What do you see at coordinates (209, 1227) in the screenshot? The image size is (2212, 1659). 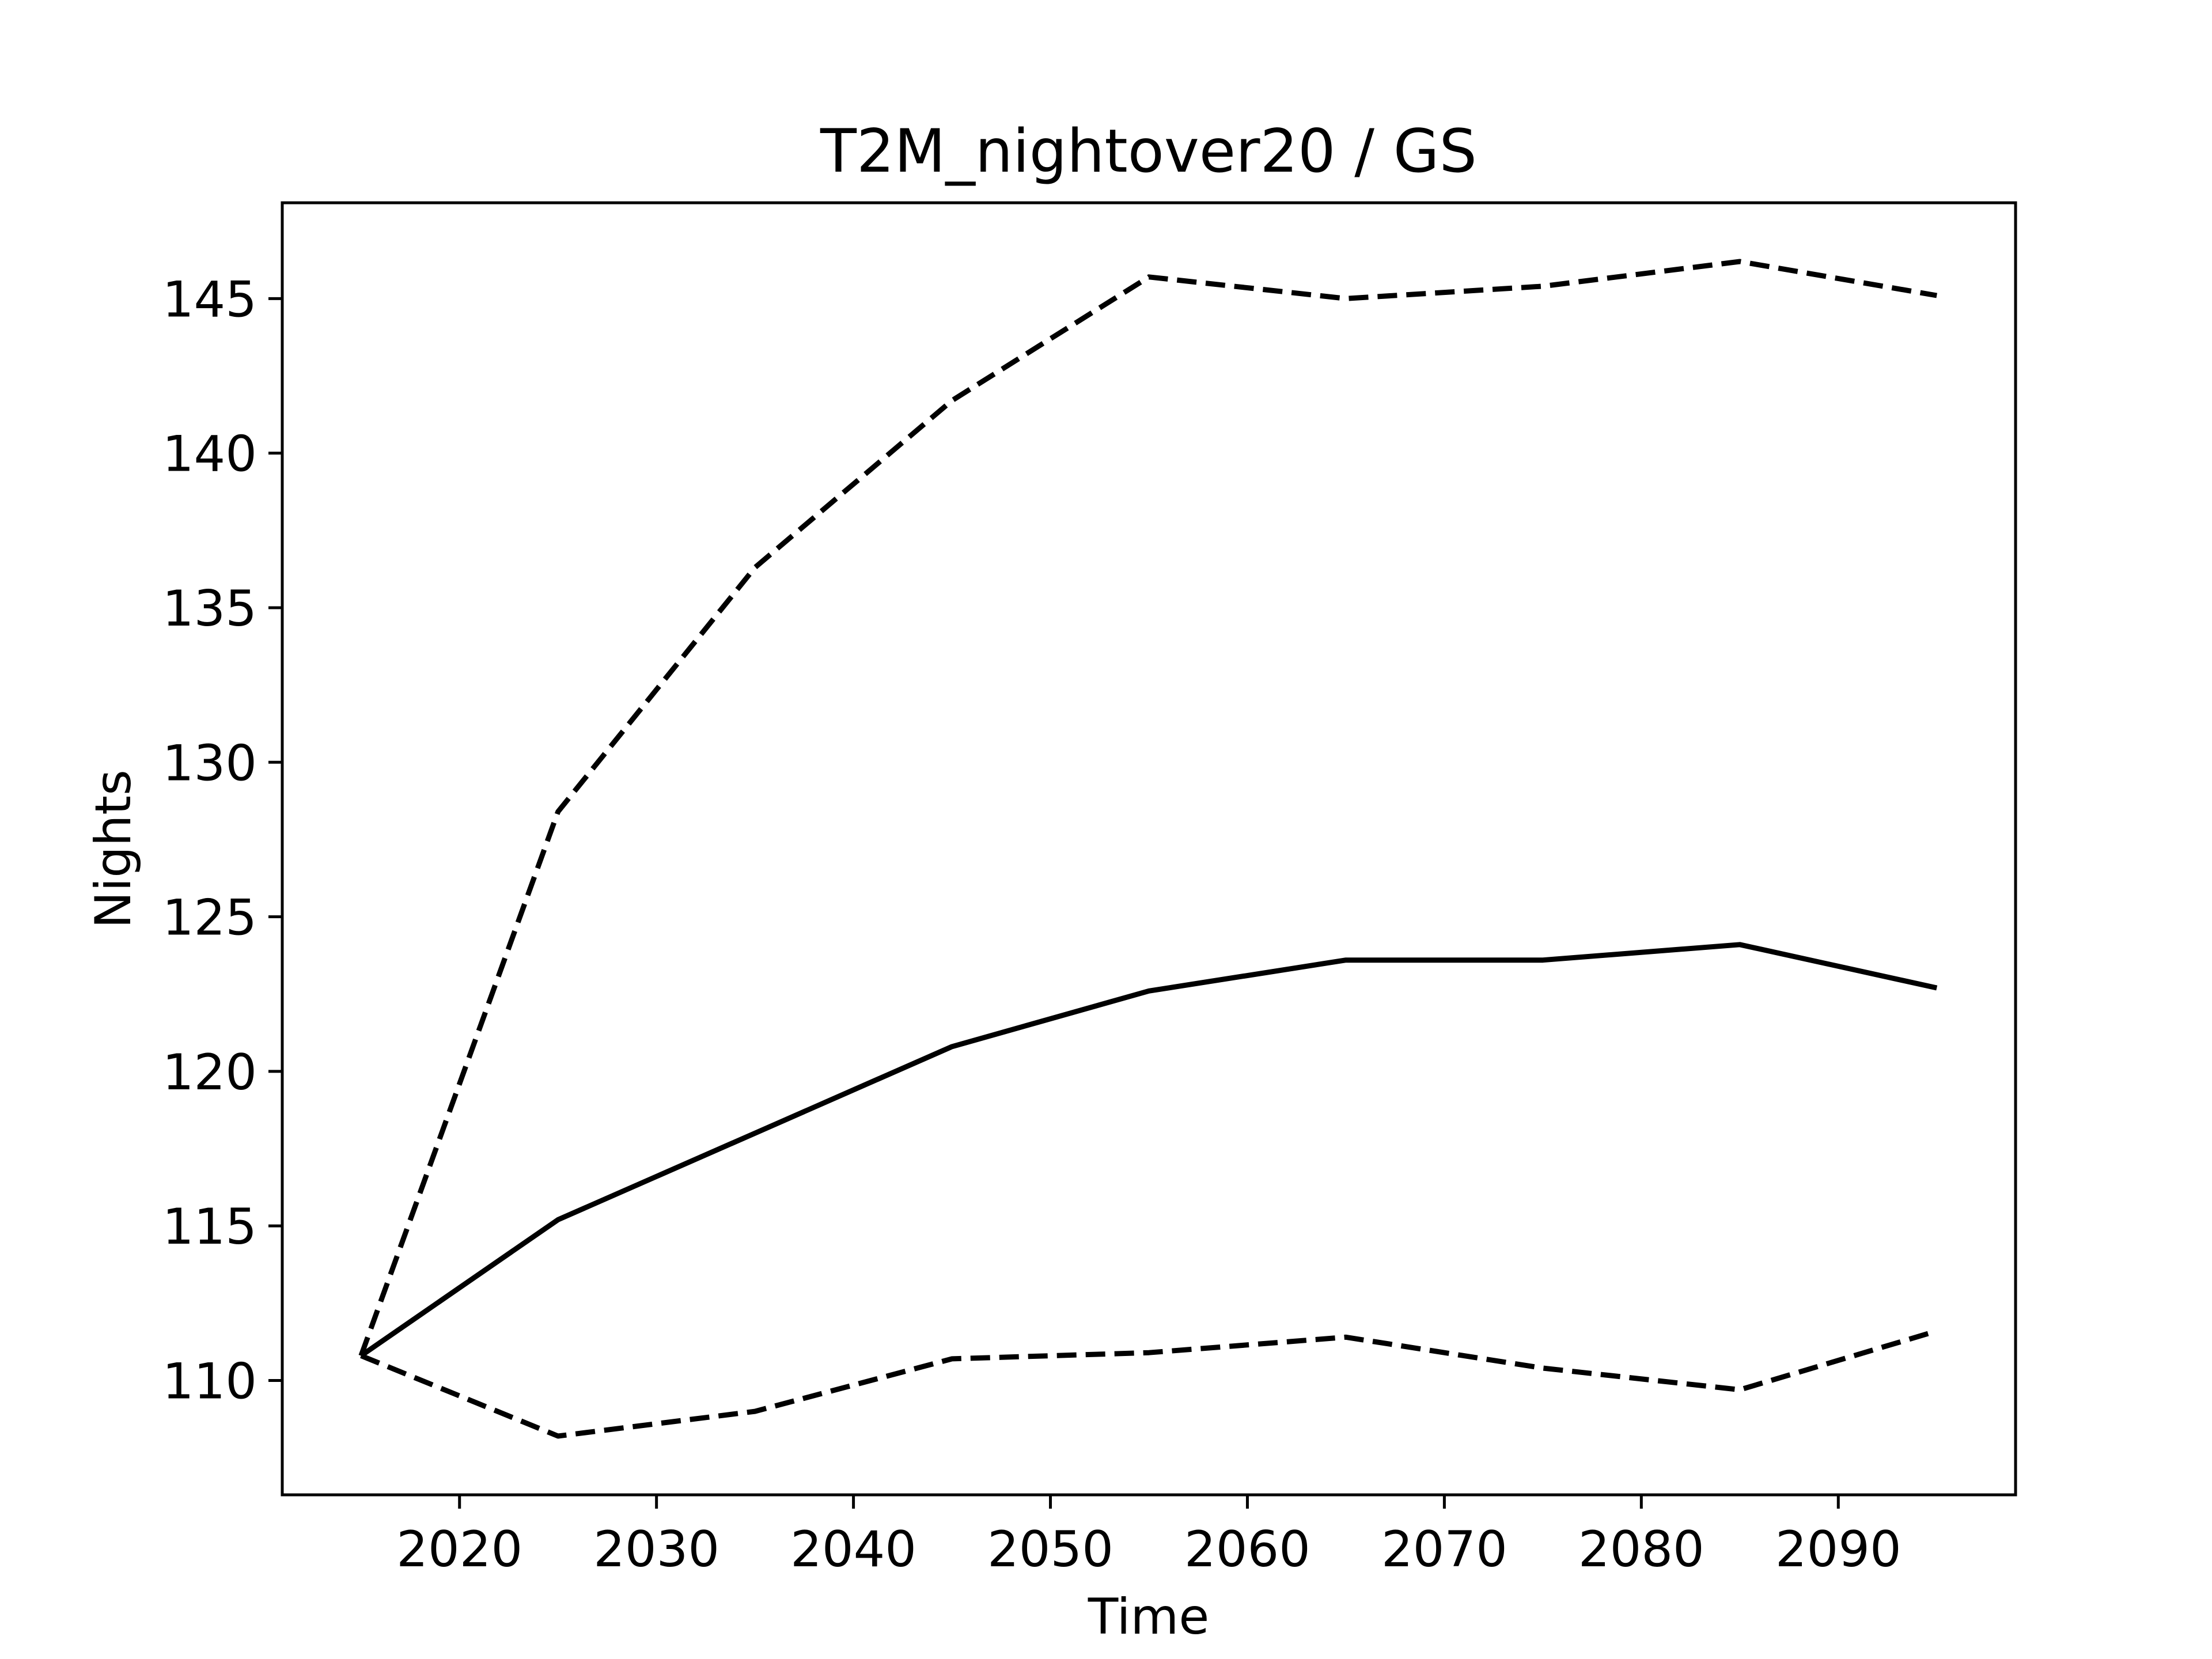 I see `y-tick-label: 115` at bounding box center [209, 1227].